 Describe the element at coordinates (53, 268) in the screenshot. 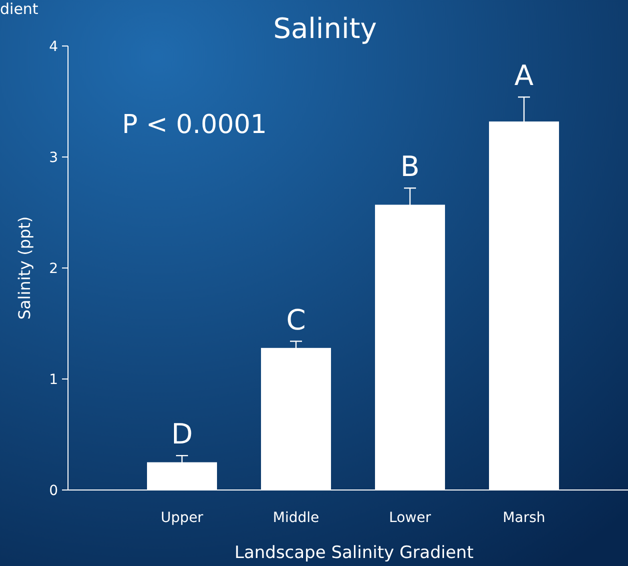

I see `y-tick-label: 2` at that location.